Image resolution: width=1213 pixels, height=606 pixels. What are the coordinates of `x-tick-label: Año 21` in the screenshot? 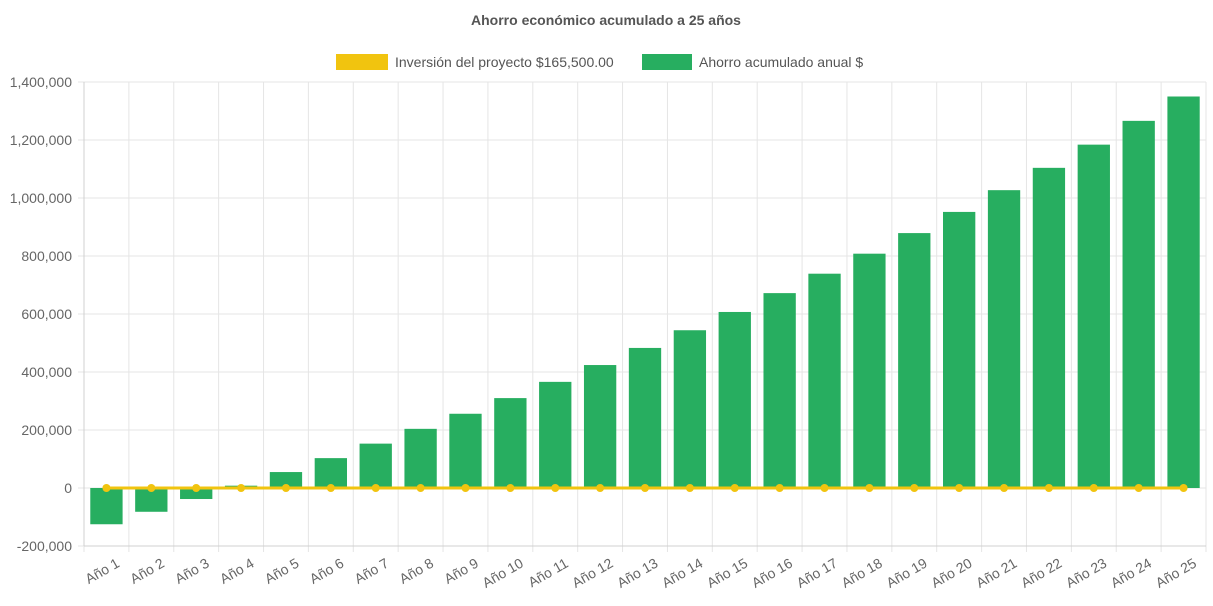 It's located at (996, 573).